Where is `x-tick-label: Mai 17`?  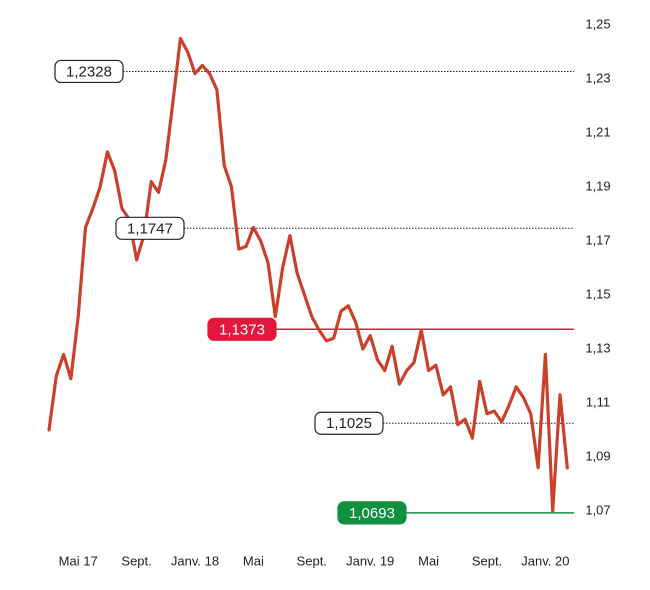 x-tick-label: Mai 17 is located at coordinates (78, 560).